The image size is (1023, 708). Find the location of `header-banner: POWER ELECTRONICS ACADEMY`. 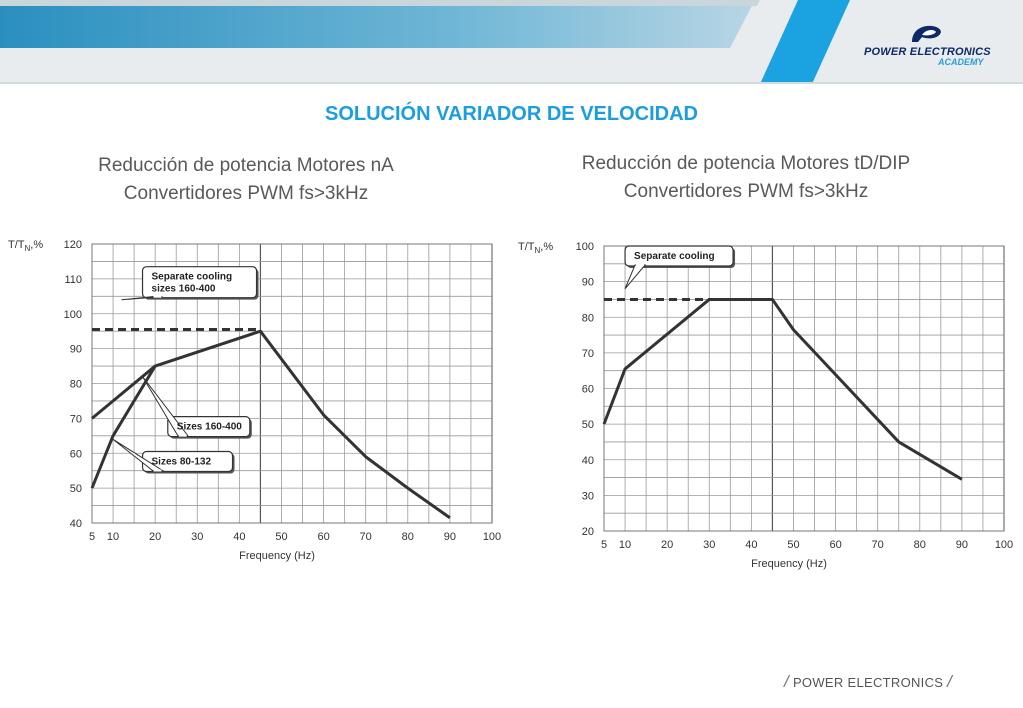

header-banner: POWER ELECTRONICS ACADEMY is located at coordinates (511, 42).